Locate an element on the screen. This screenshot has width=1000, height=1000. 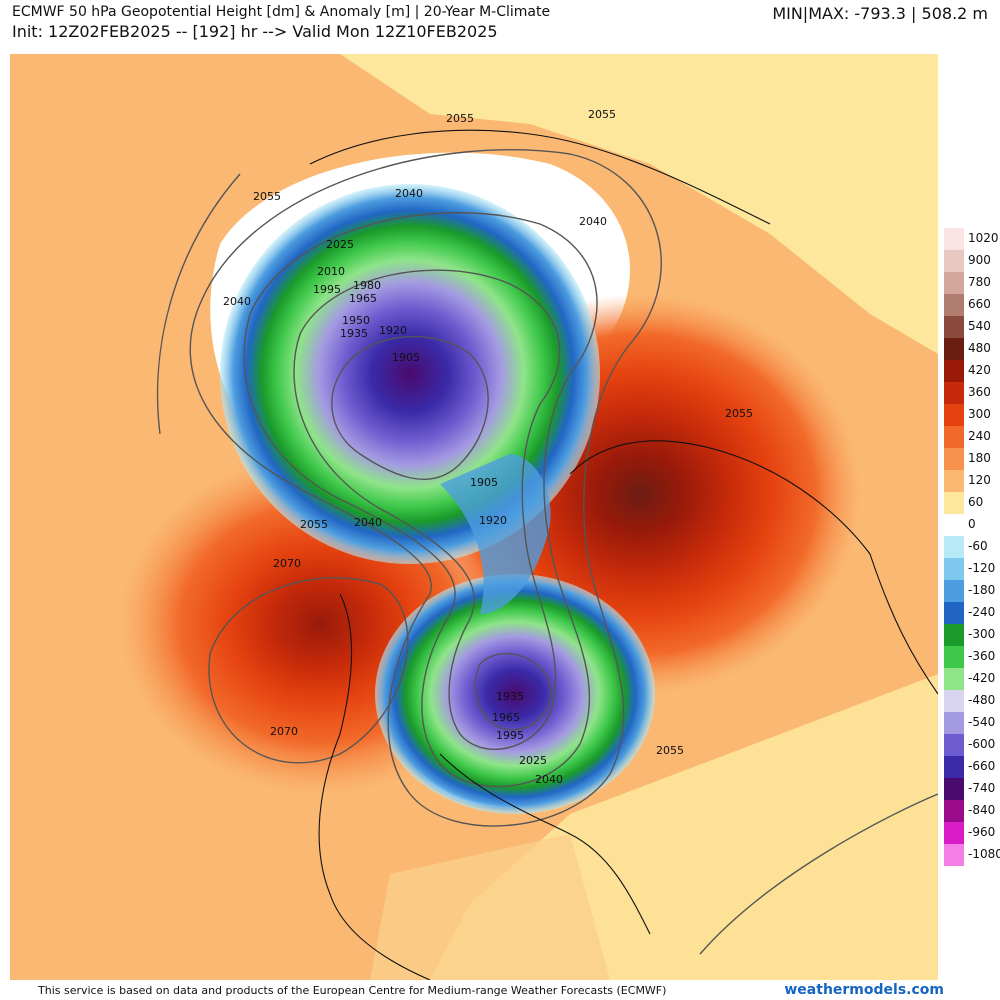
colorbar-entry: 60 is located at coordinates (972, 503).